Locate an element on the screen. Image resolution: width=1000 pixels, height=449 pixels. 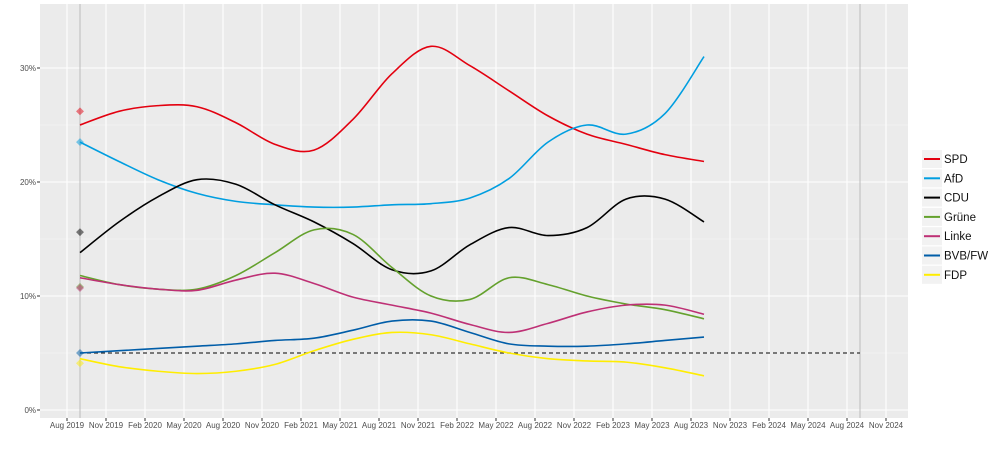
legend-label: FDP is located at coordinates (955, 276).